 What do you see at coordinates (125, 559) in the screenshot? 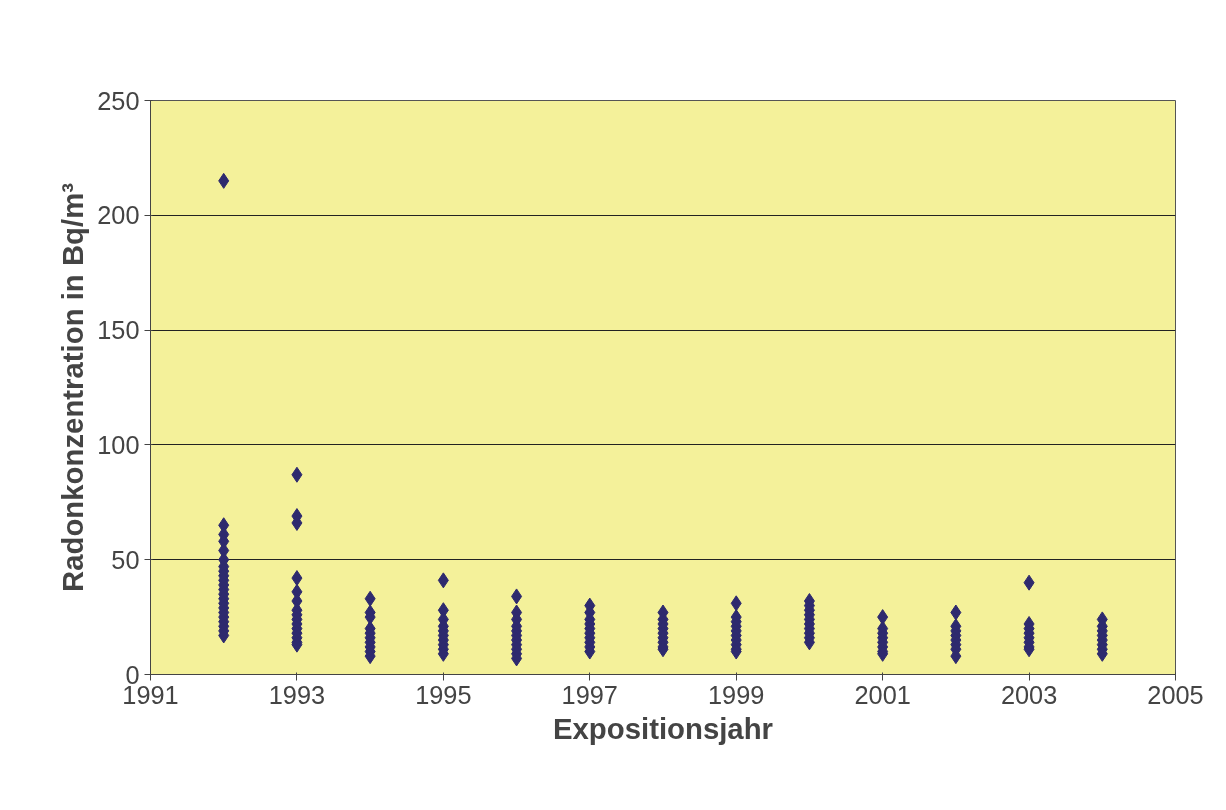
I see `y-tick-label: 50` at bounding box center [125, 559].